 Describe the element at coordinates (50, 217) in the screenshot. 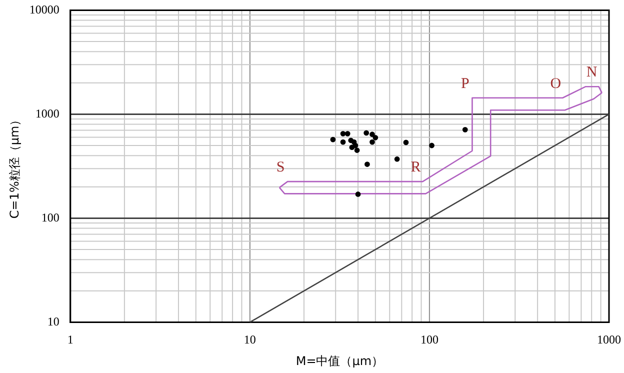

I see `y-tick-label: 100` at that location.